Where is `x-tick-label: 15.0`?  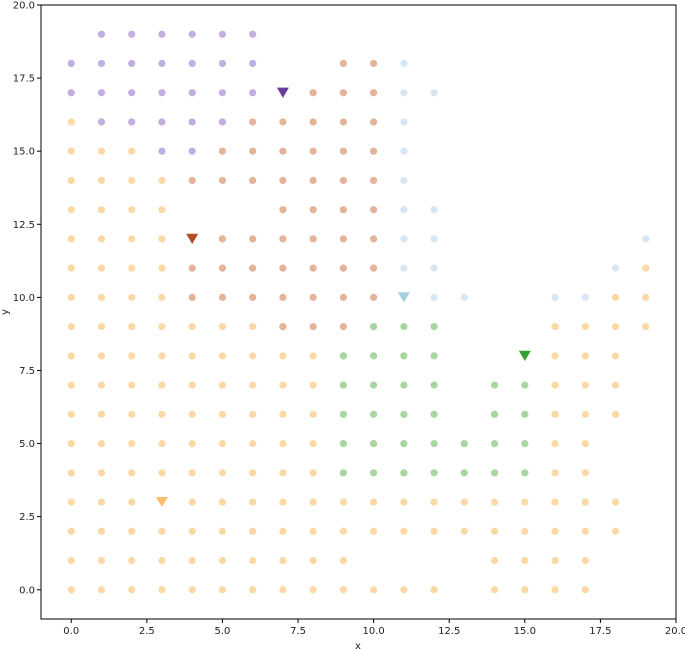 x-tick-label: 15.0 is located at coordinates (525, 631).